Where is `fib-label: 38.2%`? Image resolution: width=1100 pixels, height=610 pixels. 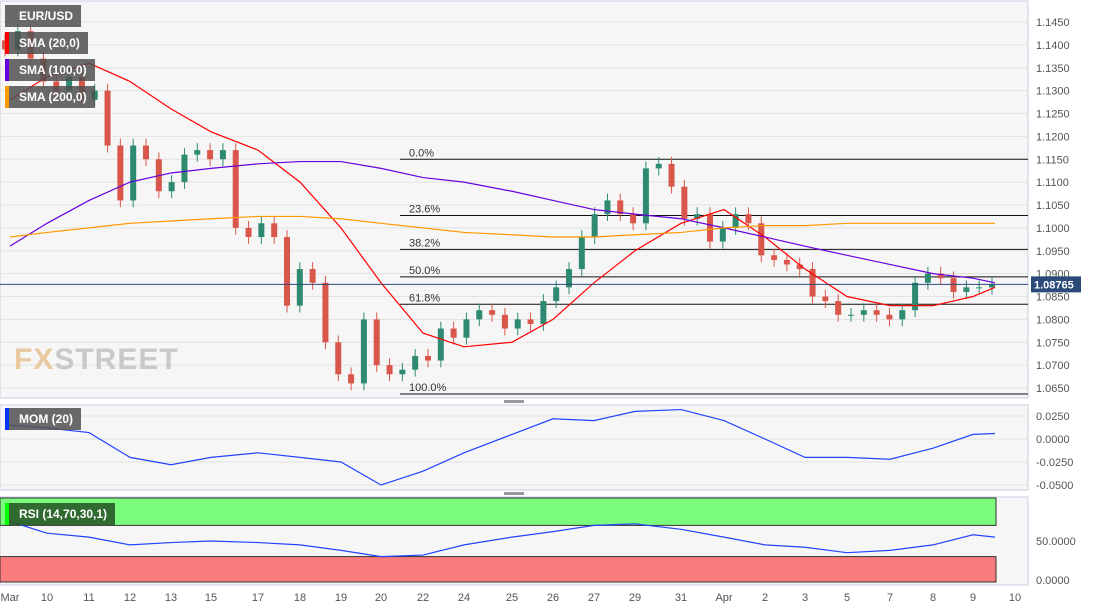
fib-label: 38.2% is located at coordinates (424, 243).